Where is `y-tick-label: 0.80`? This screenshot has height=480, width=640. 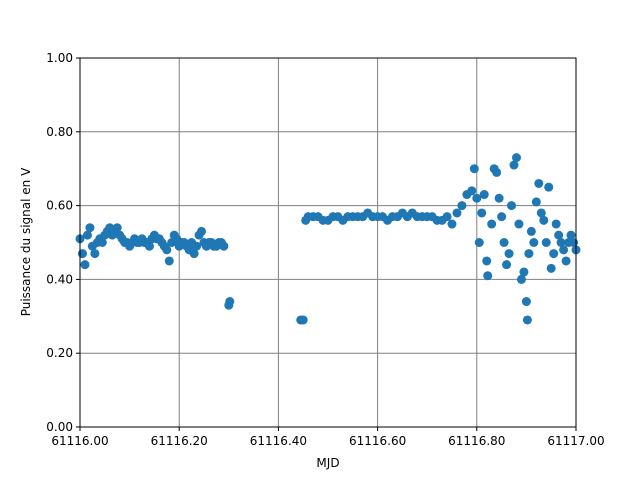
y-tick-label: 0.80 is located at coordinates (59, 132).